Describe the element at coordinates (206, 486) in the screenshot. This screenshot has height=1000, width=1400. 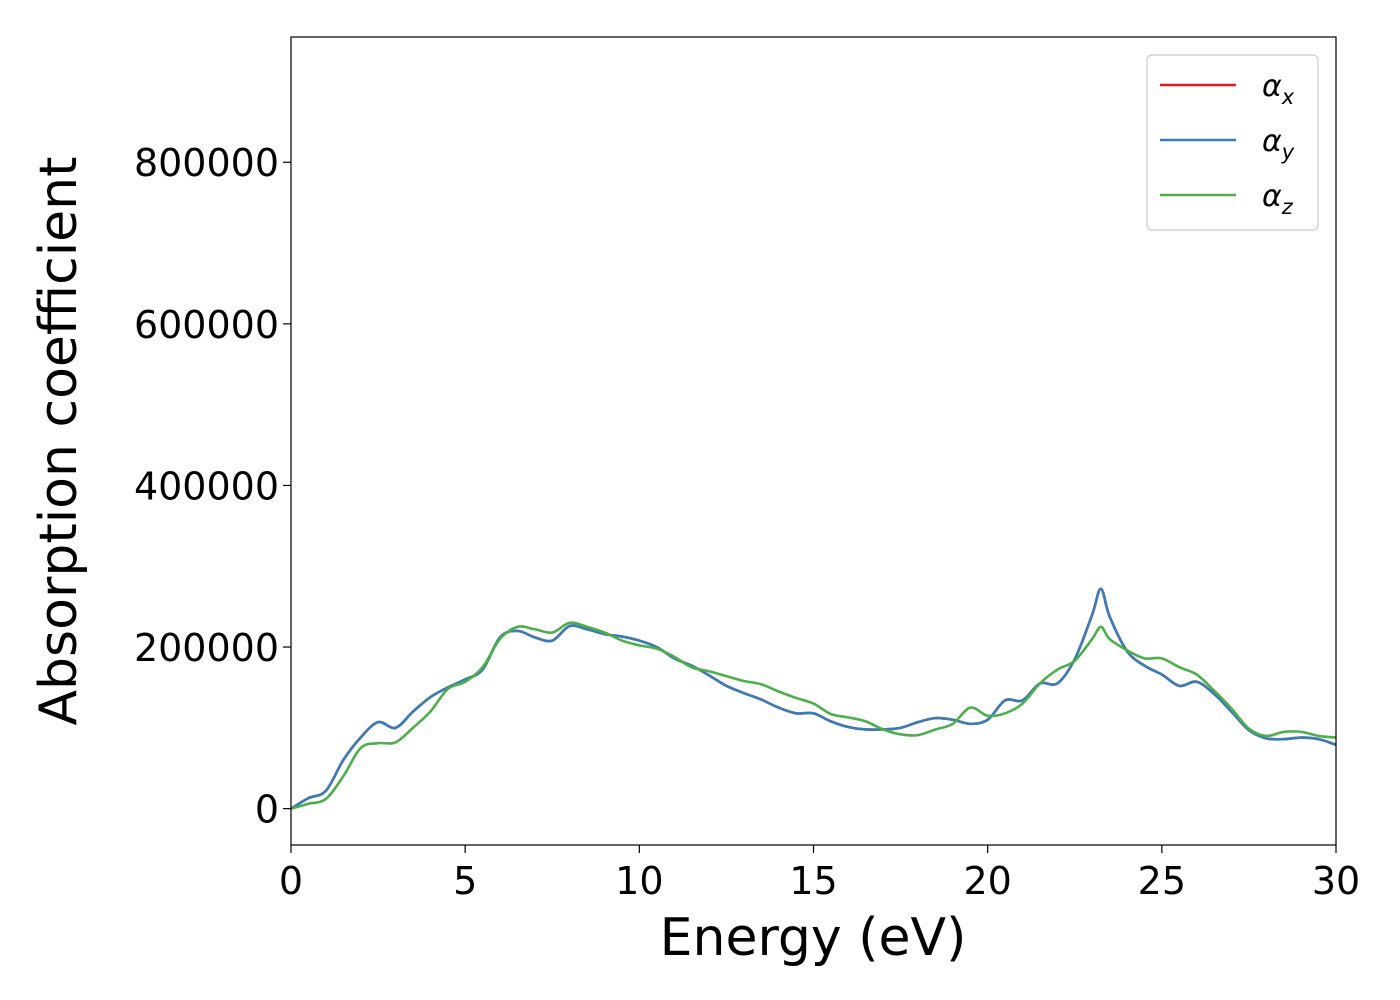
I see `y-tick-label: 400000` at that location.